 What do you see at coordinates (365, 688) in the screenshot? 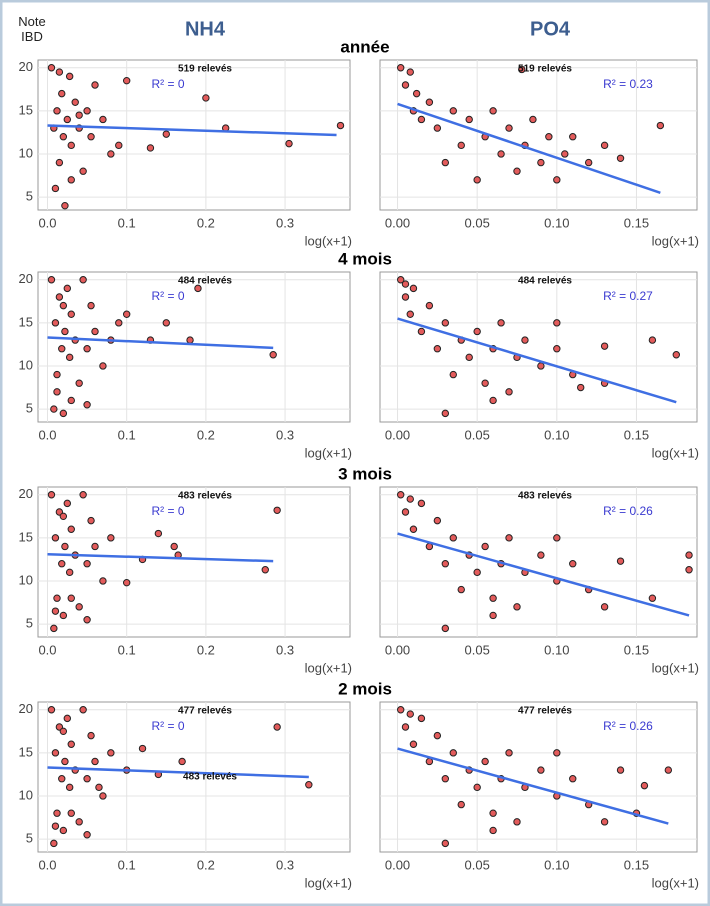
I see `row-title: 2 mois` at bounding box center [365, 688].